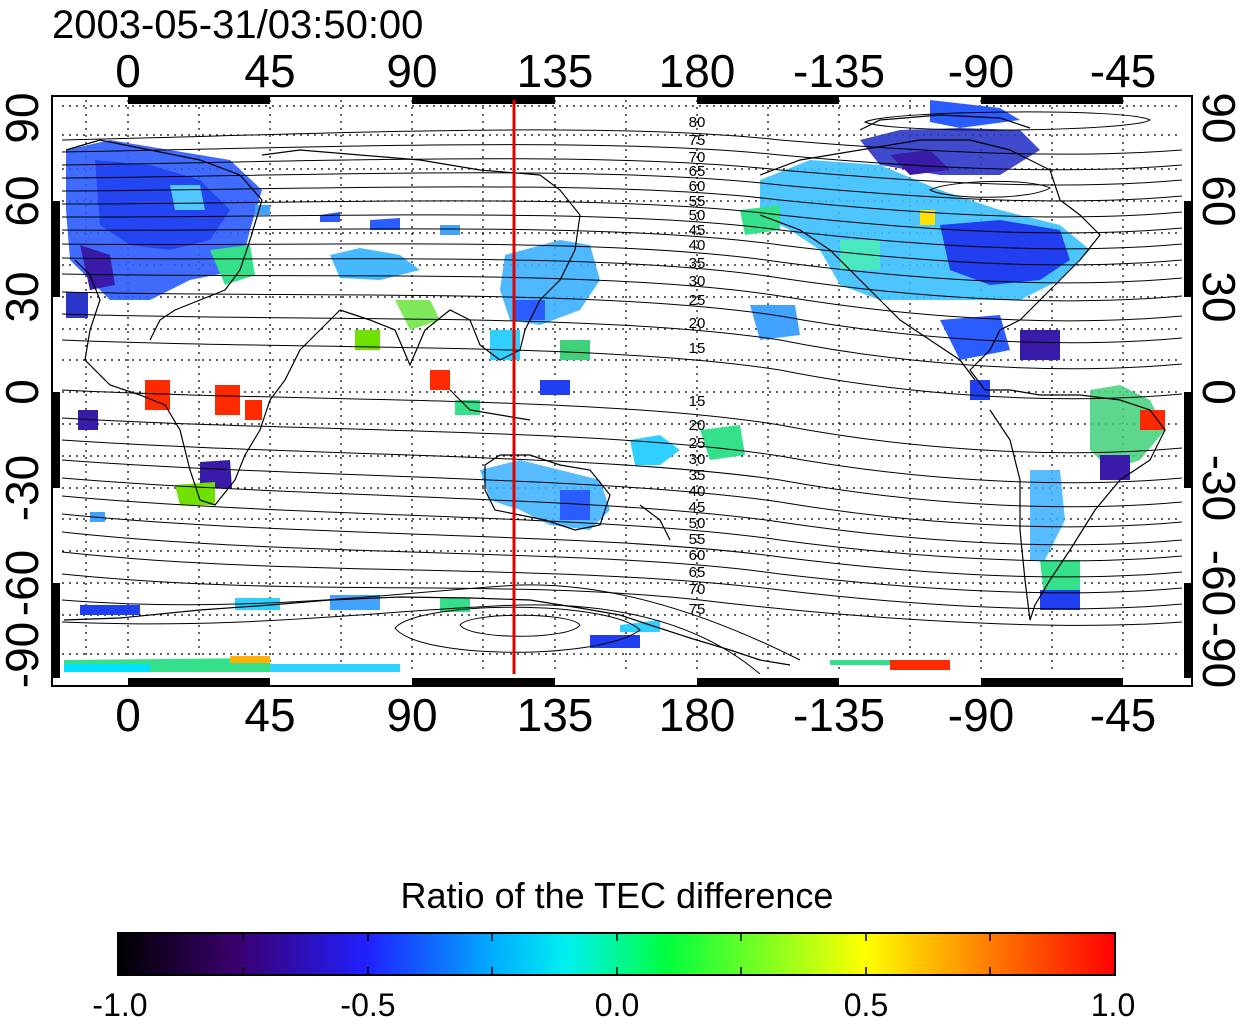 Image resolution: width=1240 pixels, height=1029 pixels. What do you see at coordinates (24, 583) in the screenshot?
I see `left-tick-label: -60` at bounding box center [24, 583].